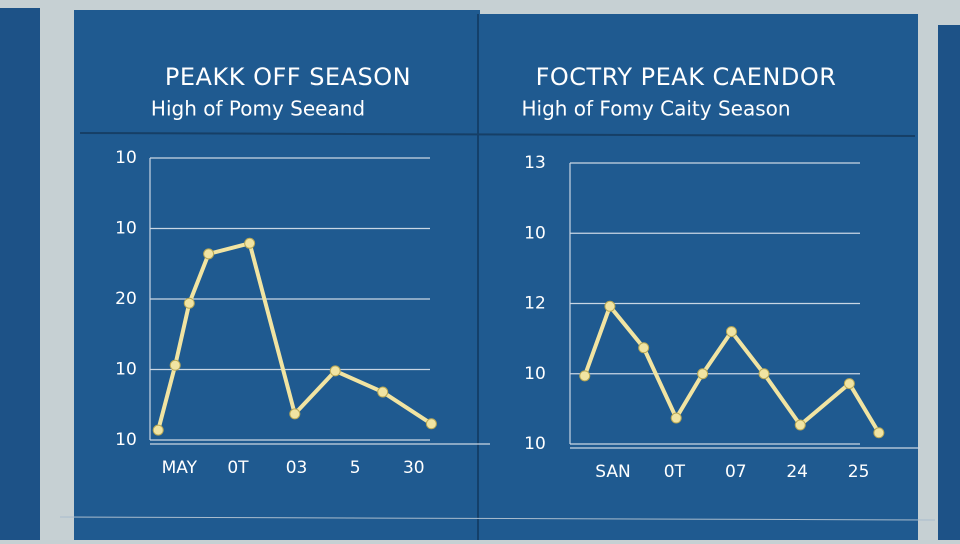 This screenshot has width=960, height=544. Describe the element at coordinates (612, 472) in the screenshot. I see `x-tick-label: SAN` at that location.